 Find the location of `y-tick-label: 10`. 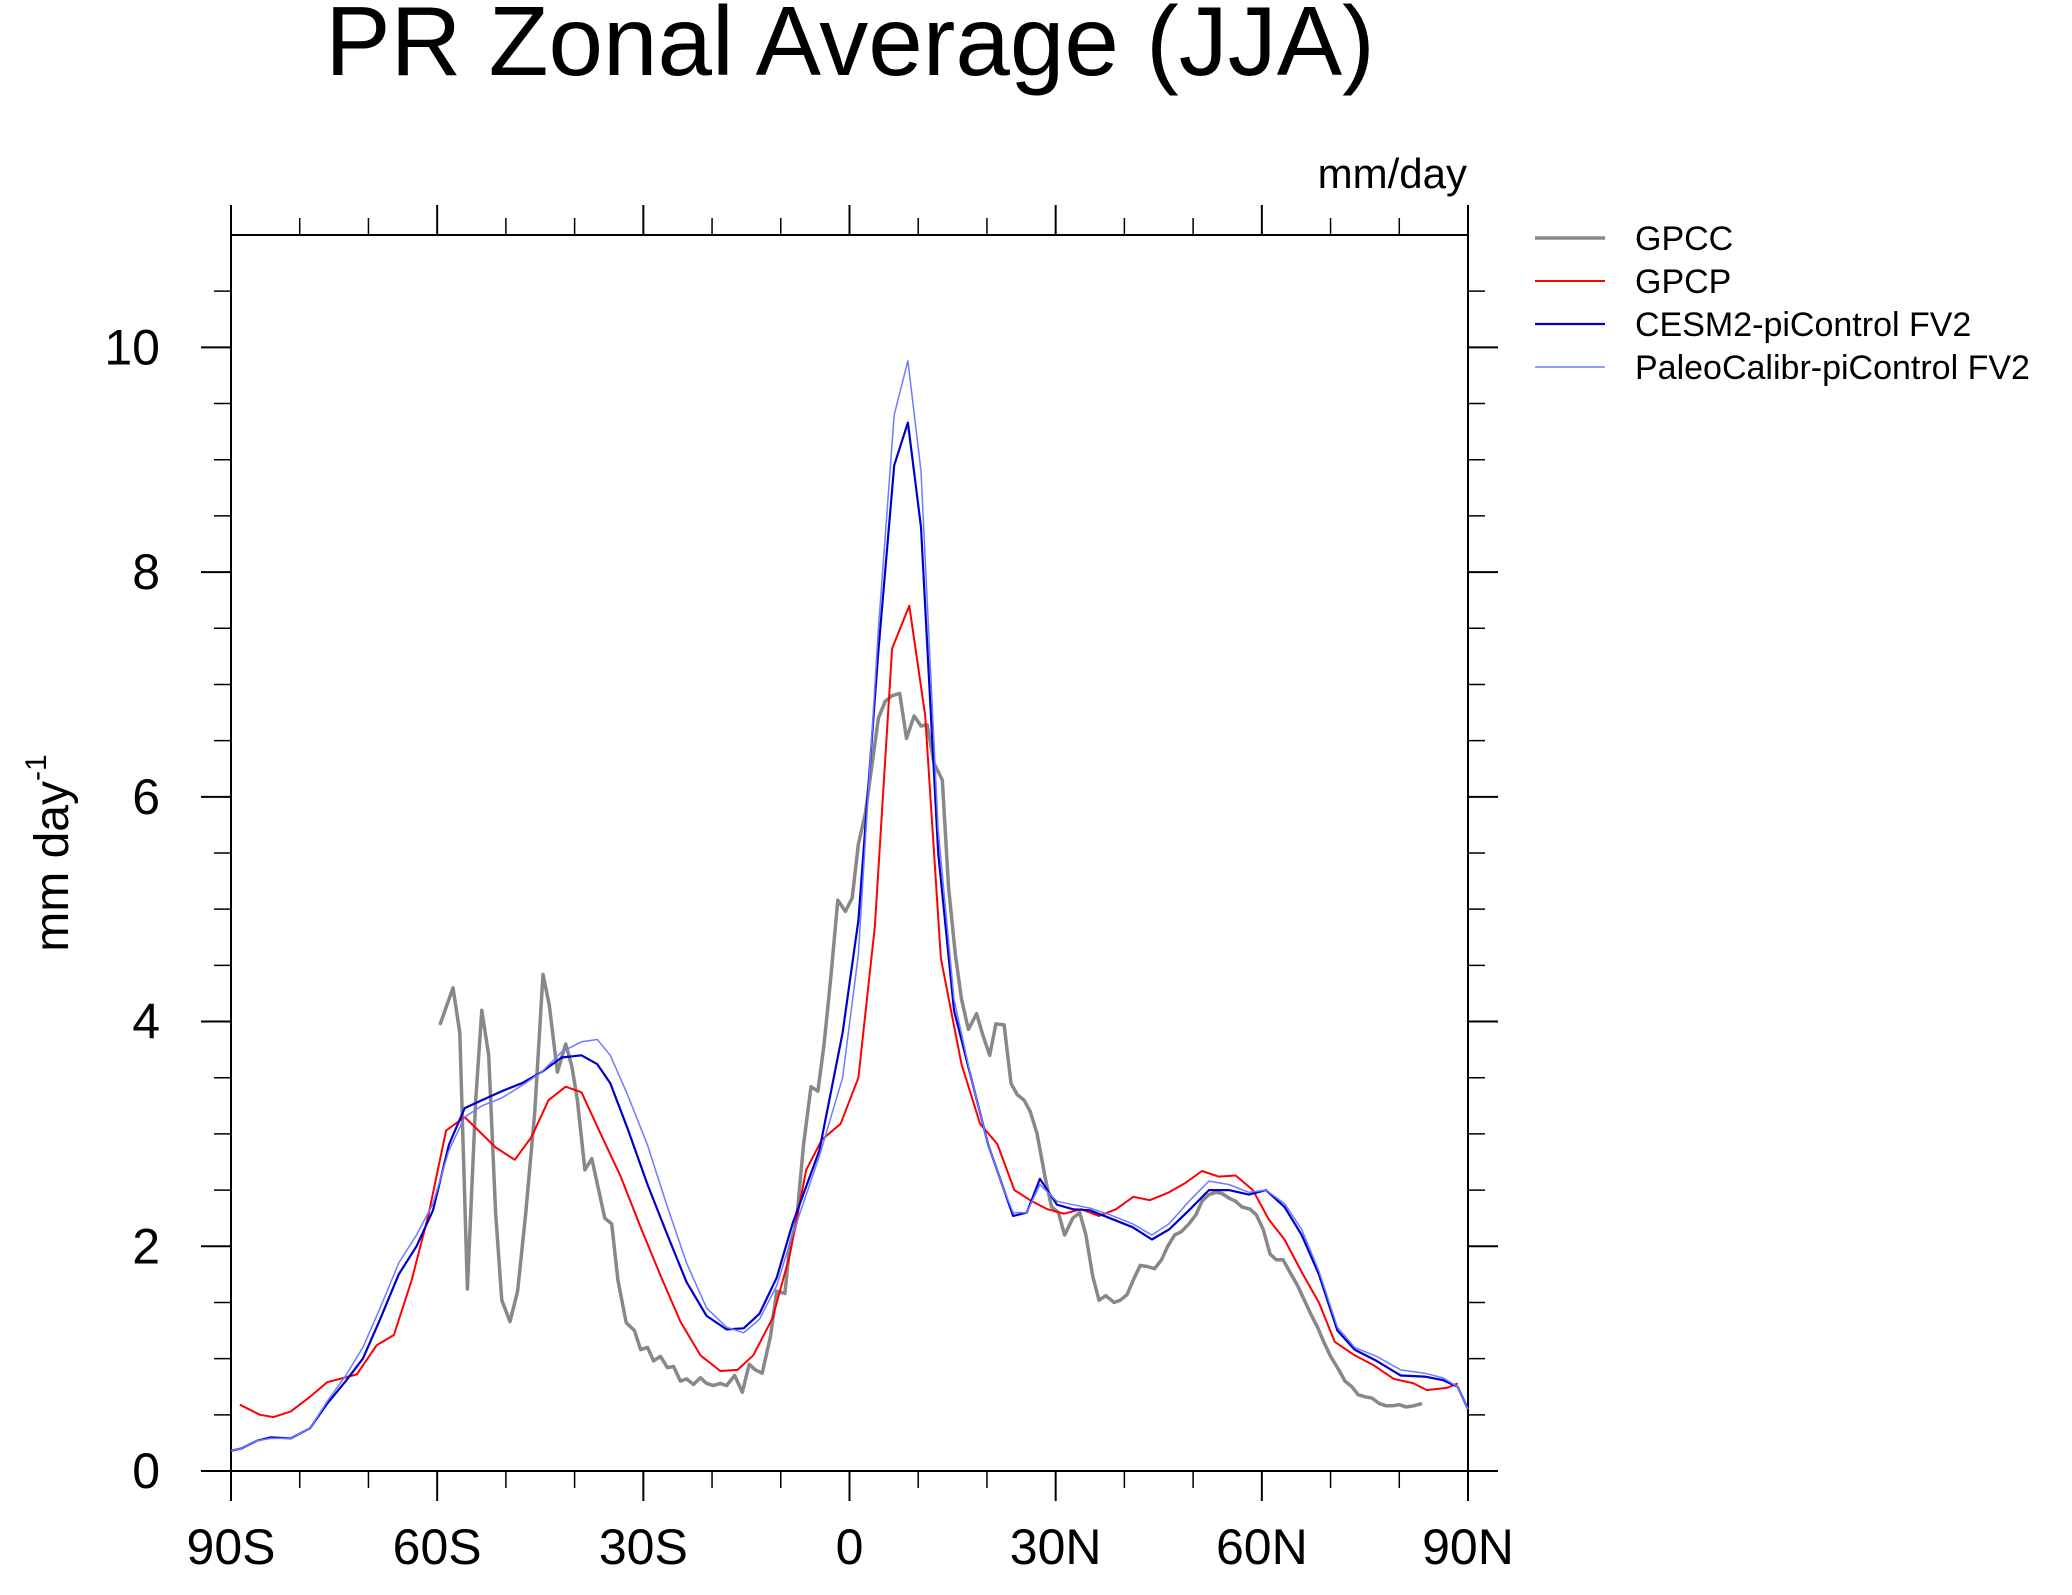

y-tick-label: 10 is located at coordinates (132, 347).